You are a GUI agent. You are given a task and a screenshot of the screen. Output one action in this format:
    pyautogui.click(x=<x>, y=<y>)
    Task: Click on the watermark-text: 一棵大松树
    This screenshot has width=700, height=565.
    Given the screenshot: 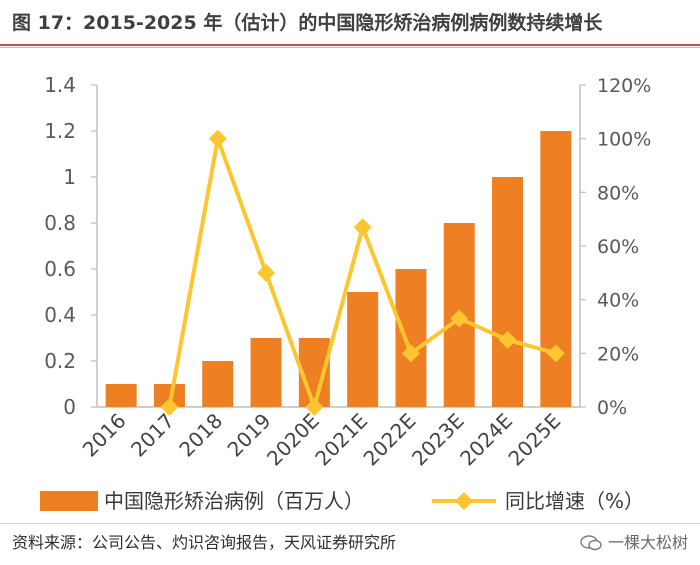 What is the action you would take?
    pyautogui.click(x=647, y=542)
    